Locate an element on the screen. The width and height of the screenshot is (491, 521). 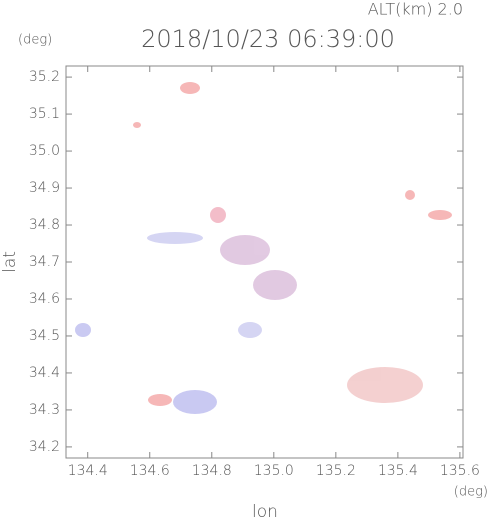
y-tick-label: 34.7 is located at coordinates (44, 262).